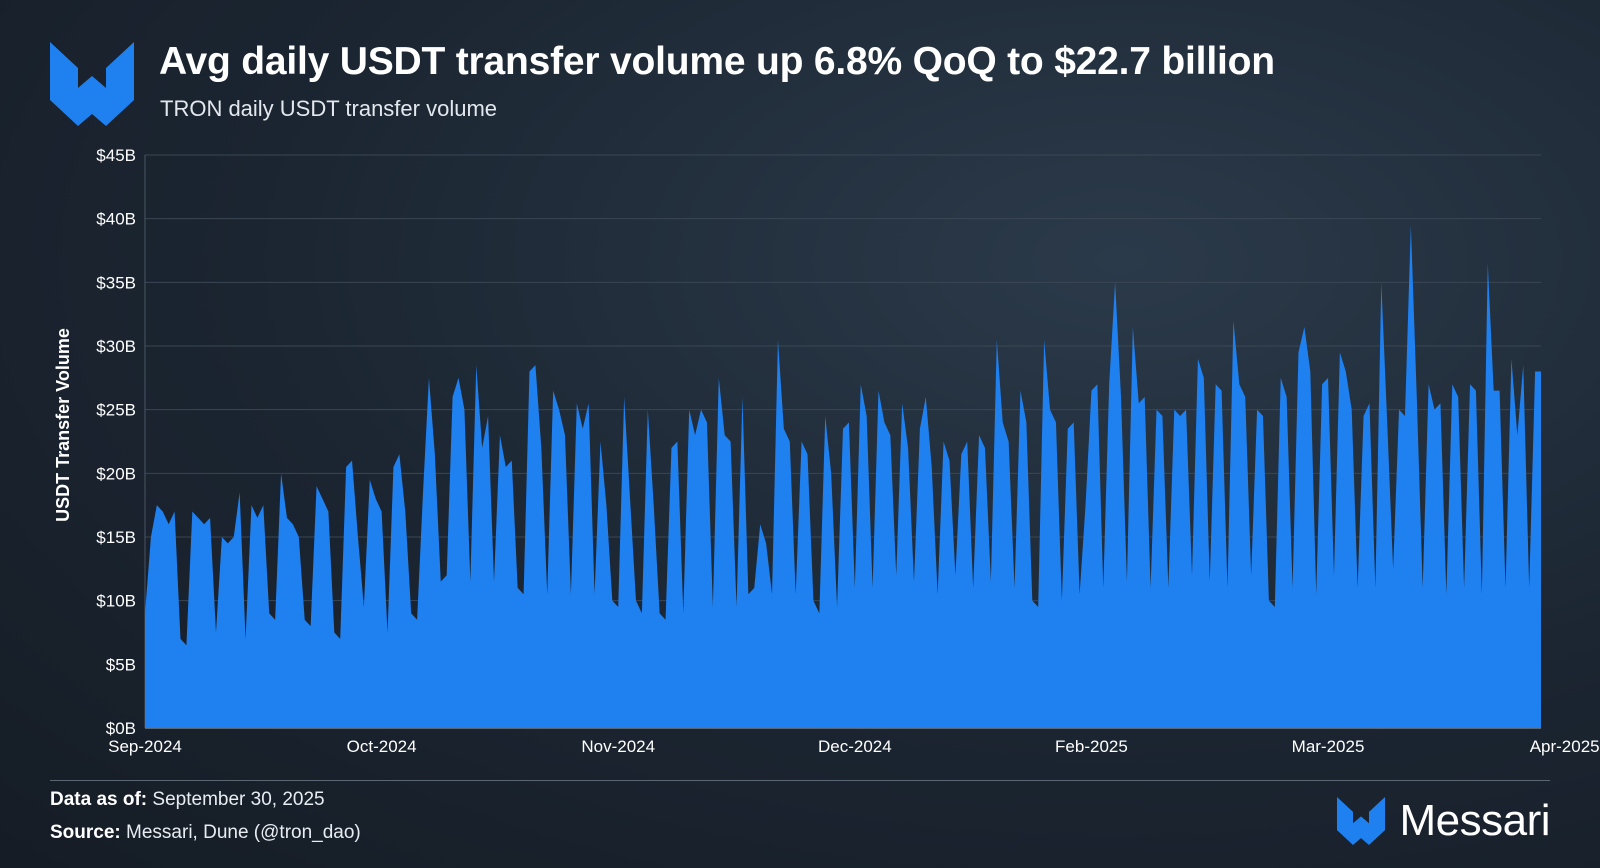 Image resolution: width=1600 pixels, height=868 pixels. What do you see at coordinates (116, 219) in the screenshot?
I see `y-tick-label: $40B` at bounding box center [116, 219].